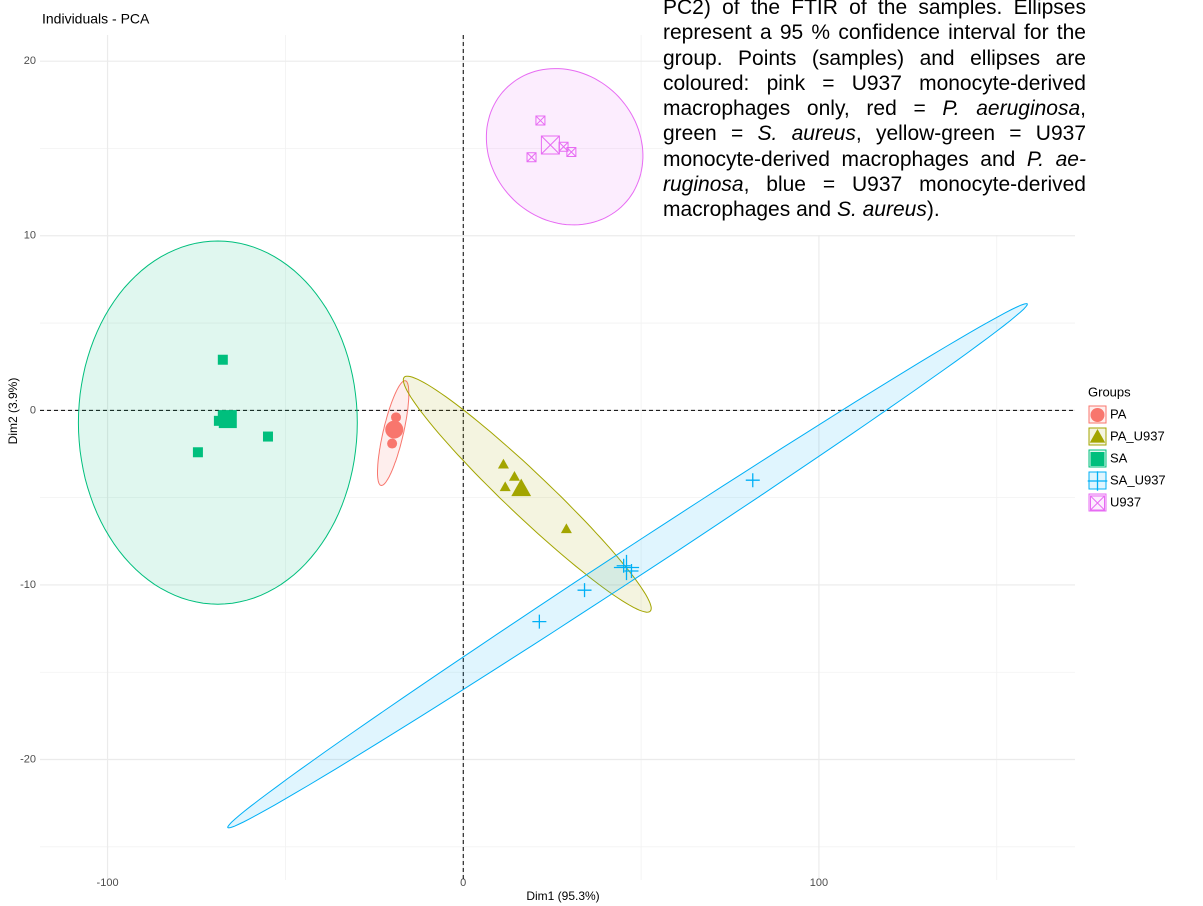 The width and height of the screenshot is (1203, 906). Describe the element at coordinates (845, 159) in the screenshot. I see `caption-text: monocyte-derived macrophages and` at that location.